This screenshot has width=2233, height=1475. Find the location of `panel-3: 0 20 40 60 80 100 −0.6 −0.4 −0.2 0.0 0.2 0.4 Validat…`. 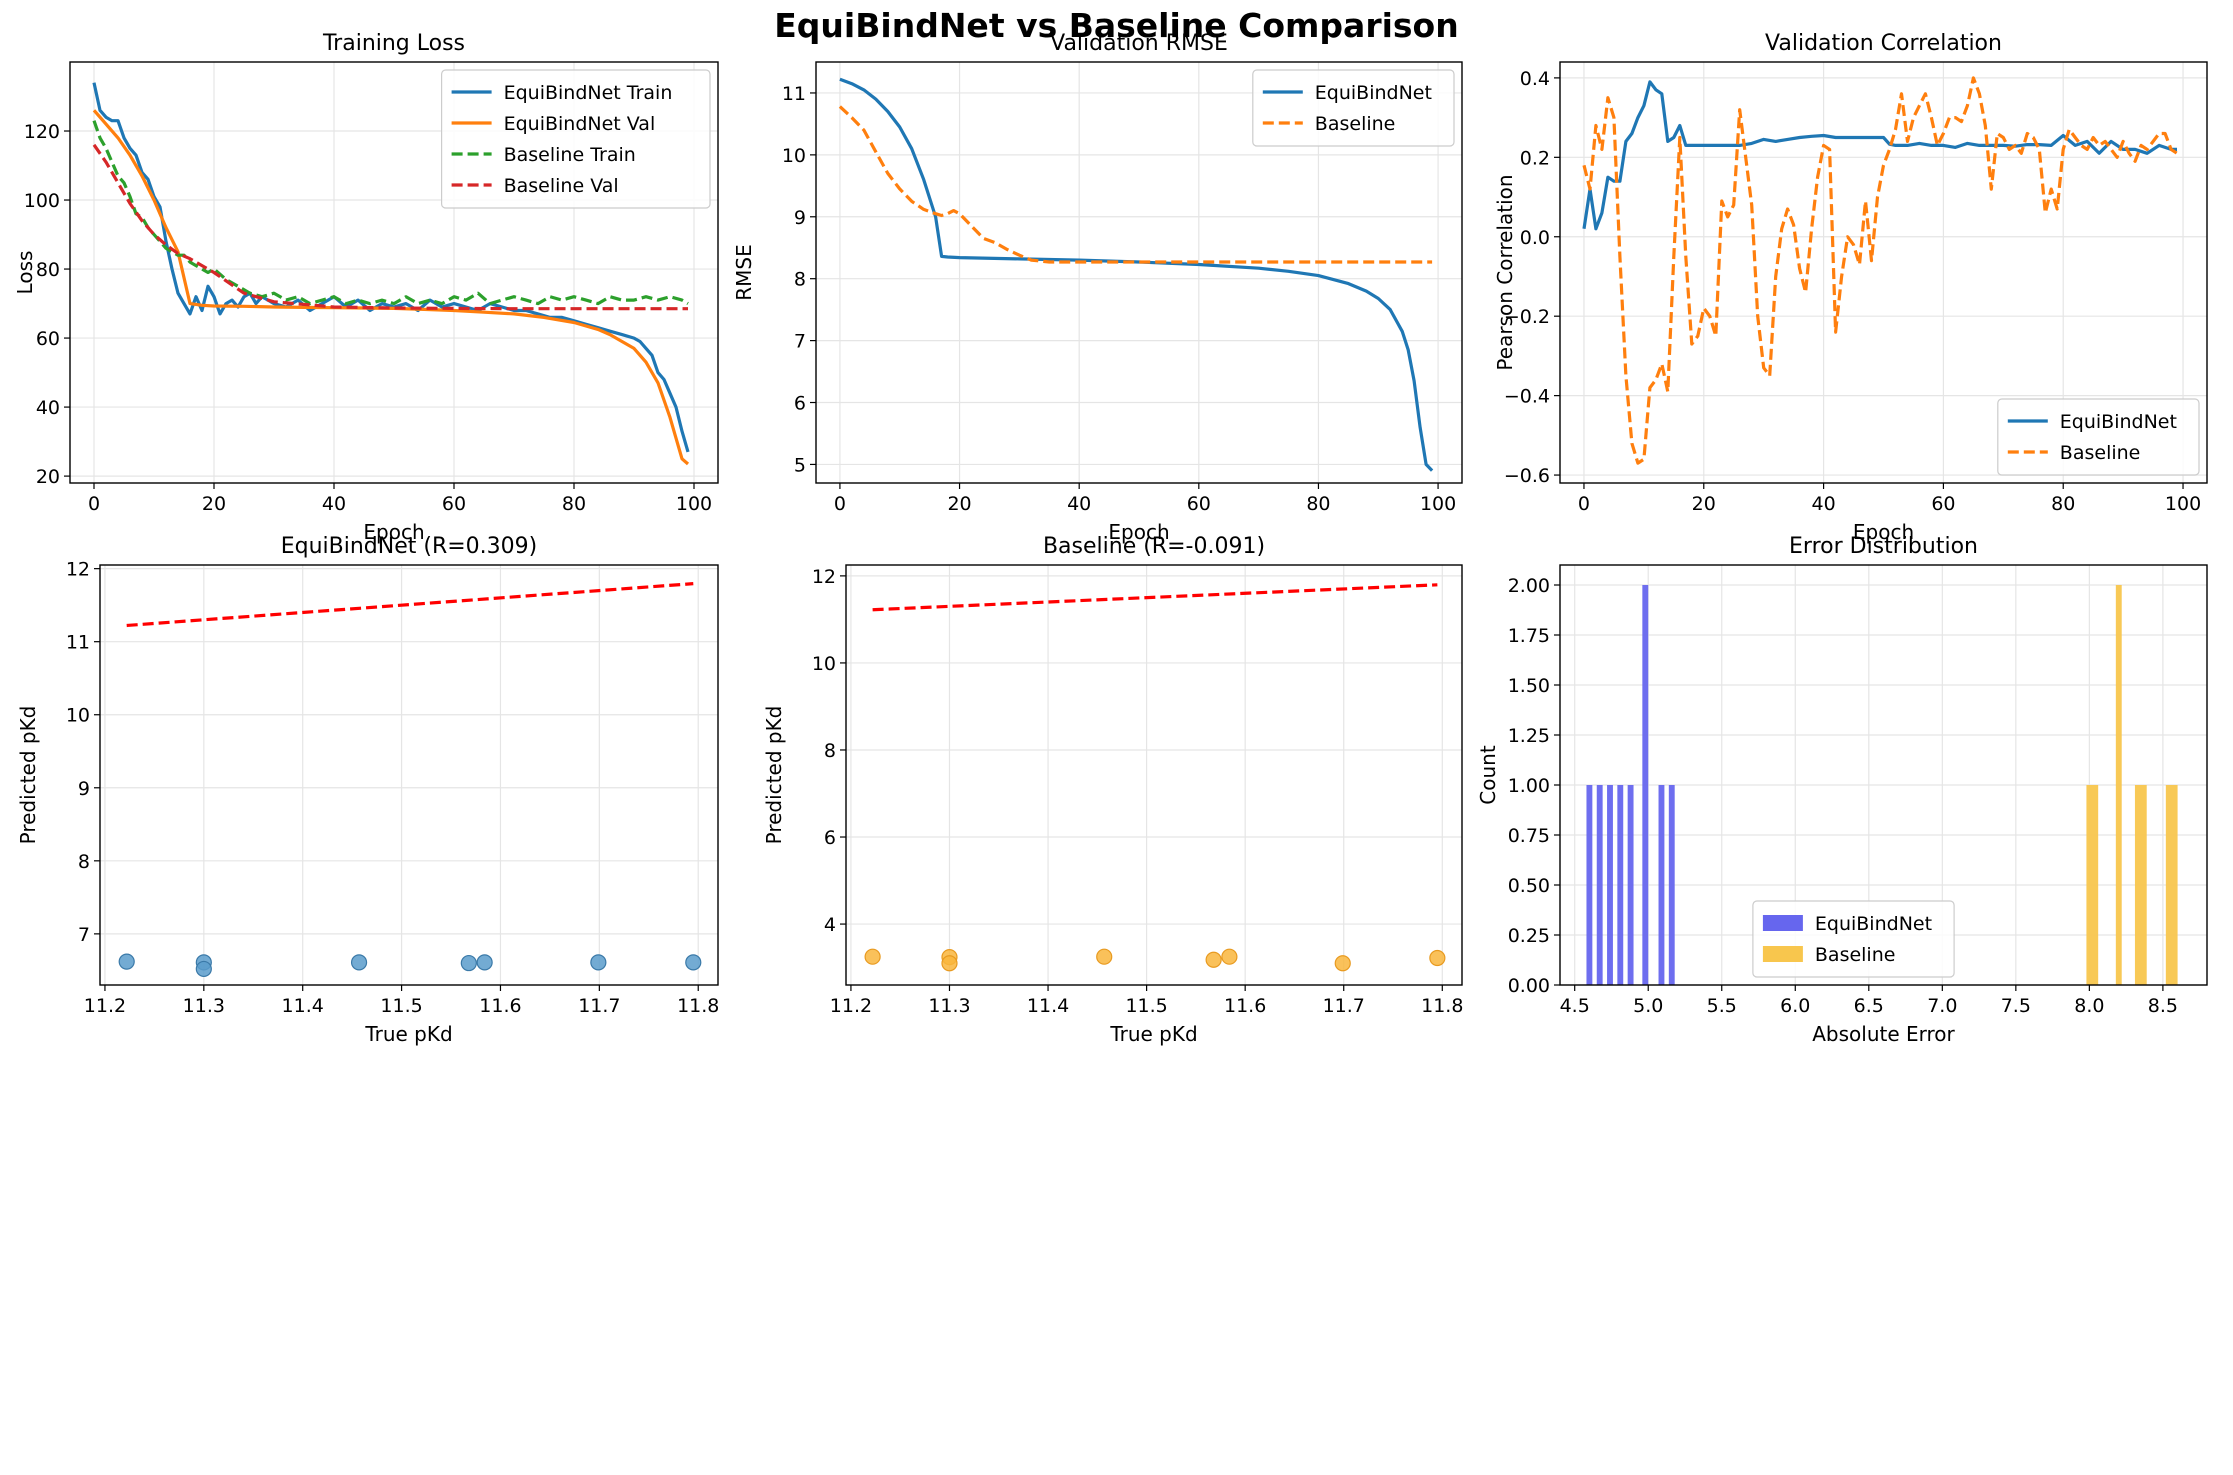

panel-3: 0 20 40 60 80 100 −0.6 −0.4 −0.2 0.0 0.2 0.4 Validat… is located at coordinates (1850, 287).